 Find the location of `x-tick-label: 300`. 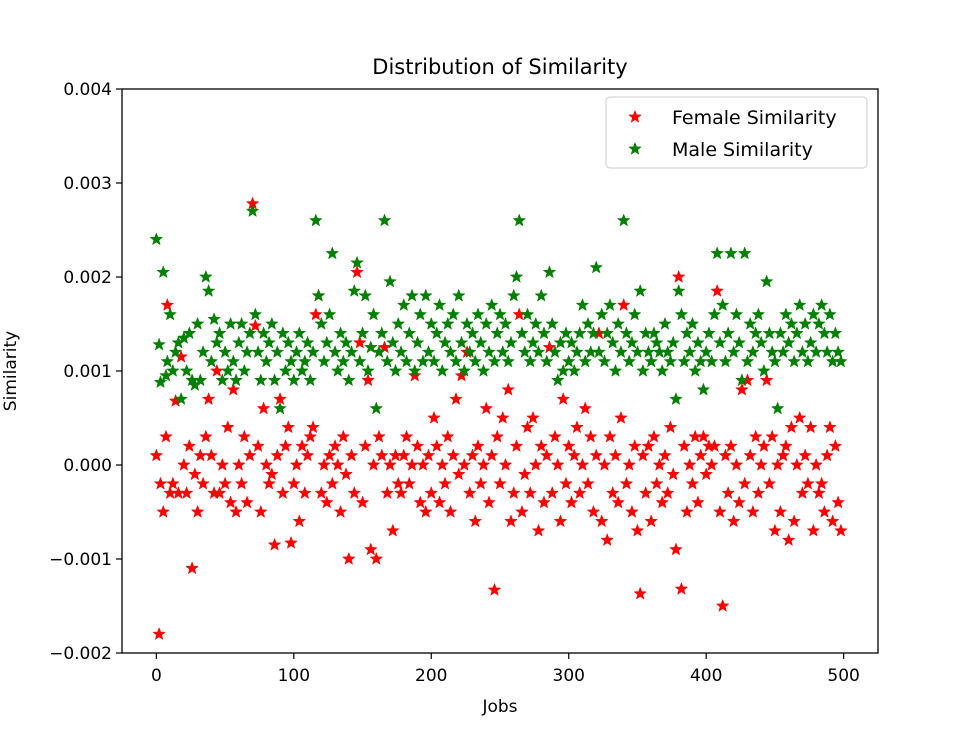

x-tick-label: 300 is located at coordinates (569, 676).